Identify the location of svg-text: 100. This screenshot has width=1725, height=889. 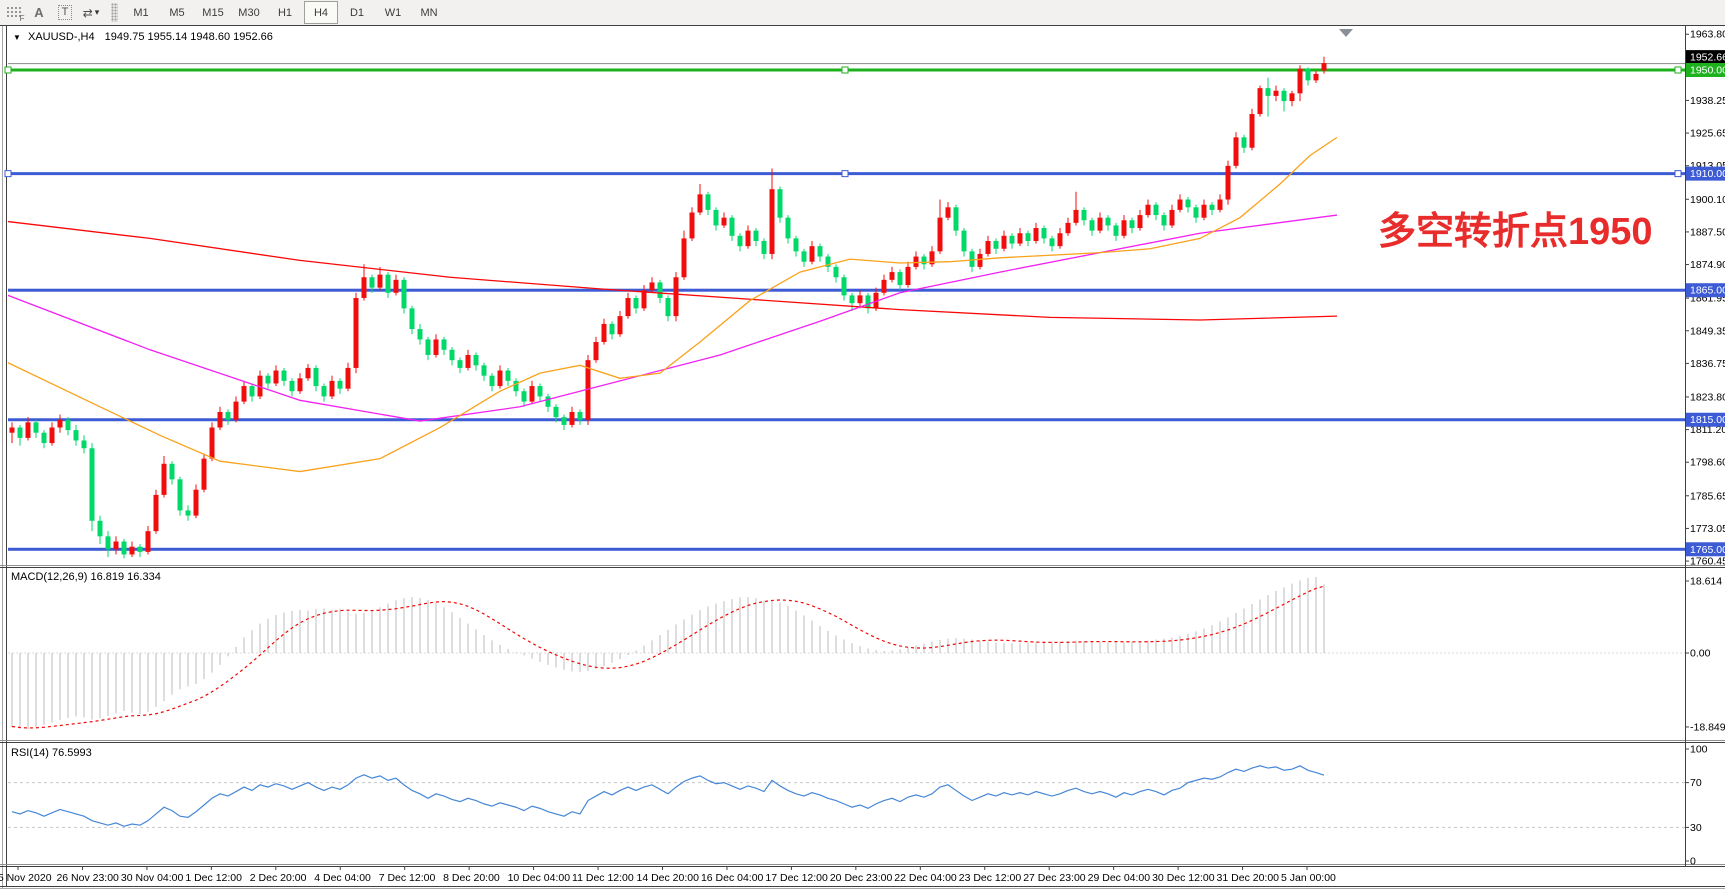
(1699, 750).